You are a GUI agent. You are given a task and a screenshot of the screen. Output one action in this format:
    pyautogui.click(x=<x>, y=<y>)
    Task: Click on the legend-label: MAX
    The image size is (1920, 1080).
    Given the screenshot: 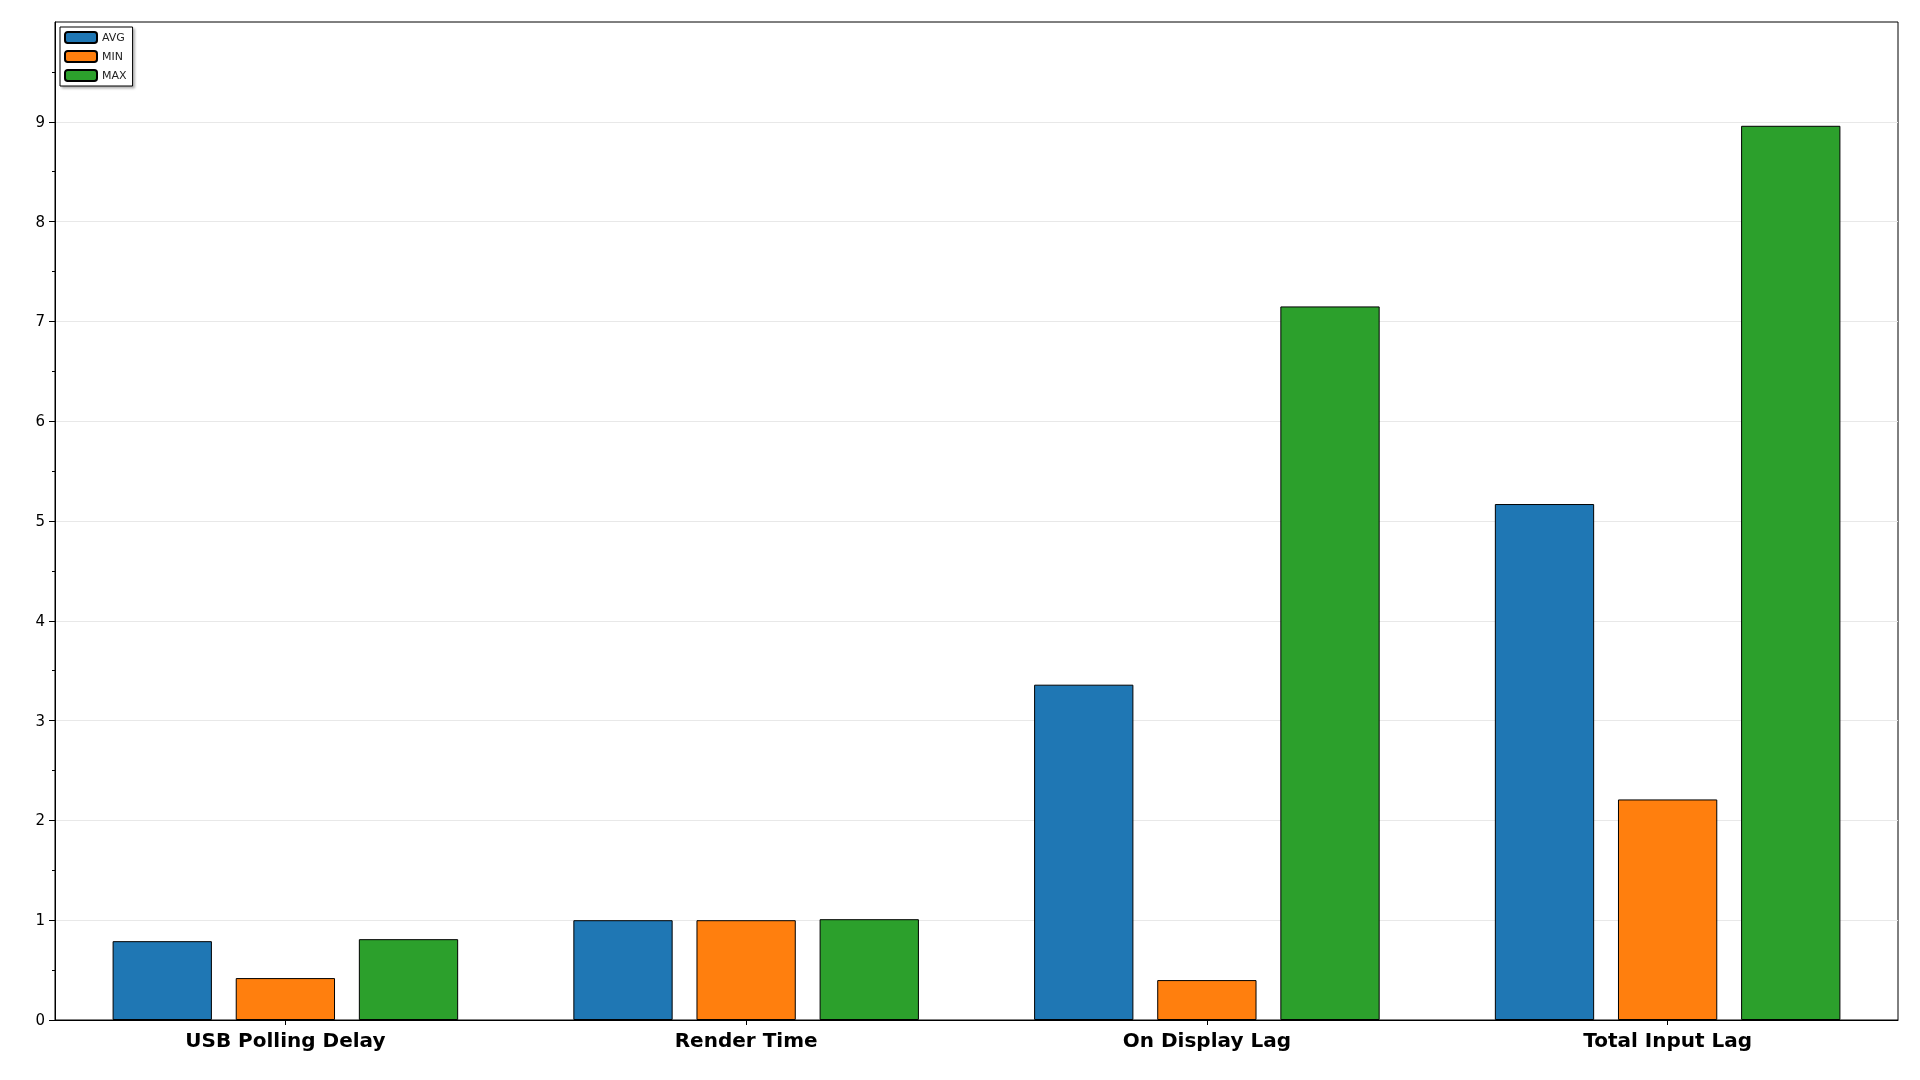 What is the action you would take?
    pyautogui.click(x=115, y=75)
    